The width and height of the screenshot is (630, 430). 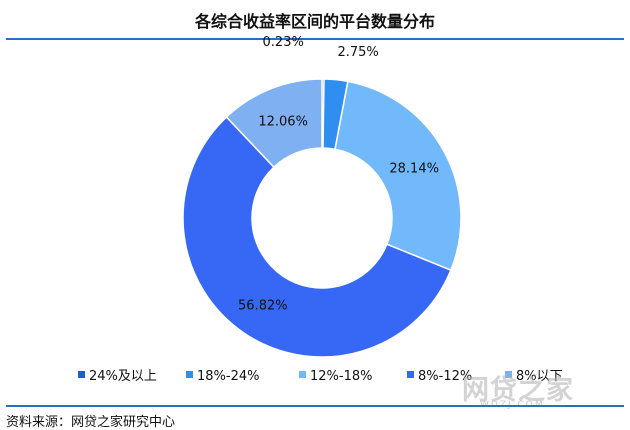 I want to click on legend-item-0: 24%及以上, so click(x=117, y=376).